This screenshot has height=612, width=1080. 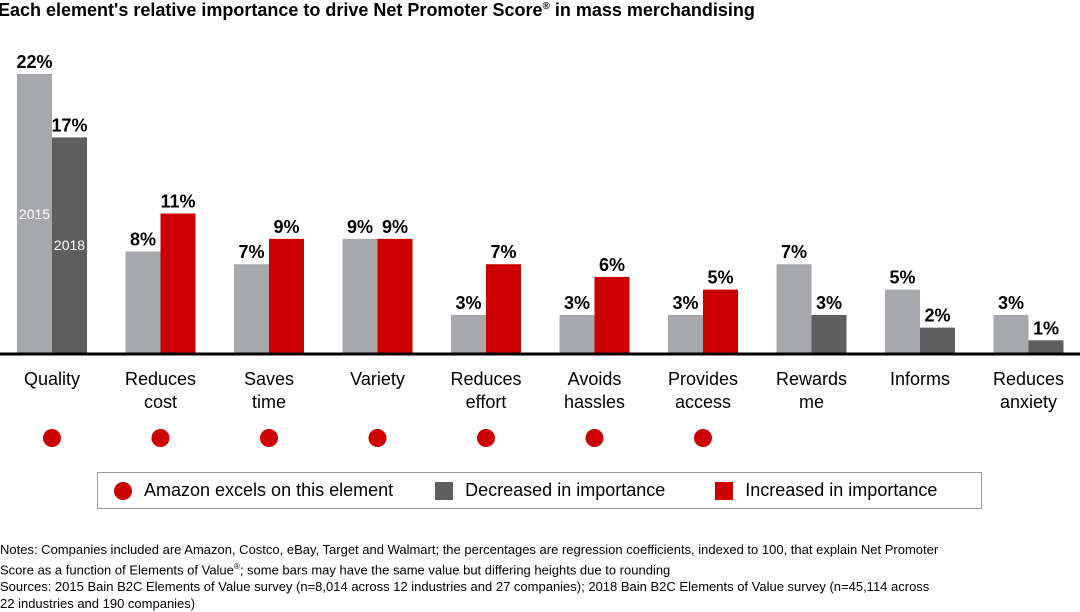 I want to click on data-label-2015: 8%, so click(x=143, y=240).